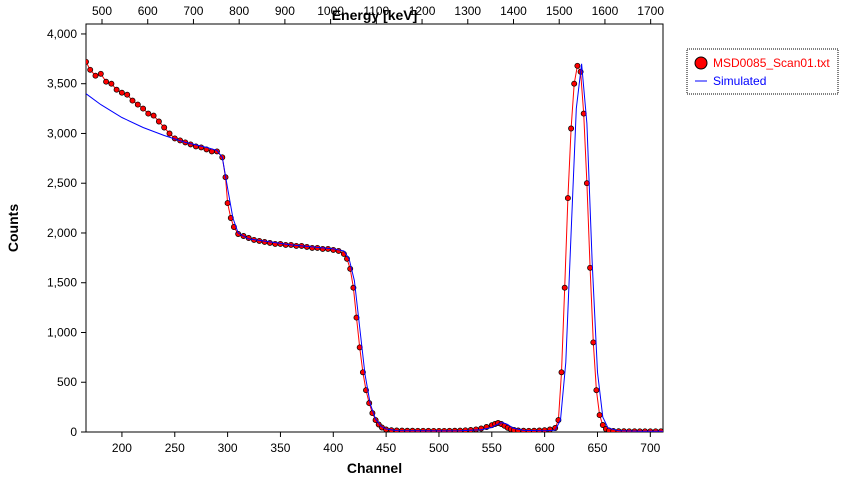 The image size is (846, 504). Describe the element at coordinates (559, 11) in the screenshot. I see `x2-tick-label: 1500` at that location.